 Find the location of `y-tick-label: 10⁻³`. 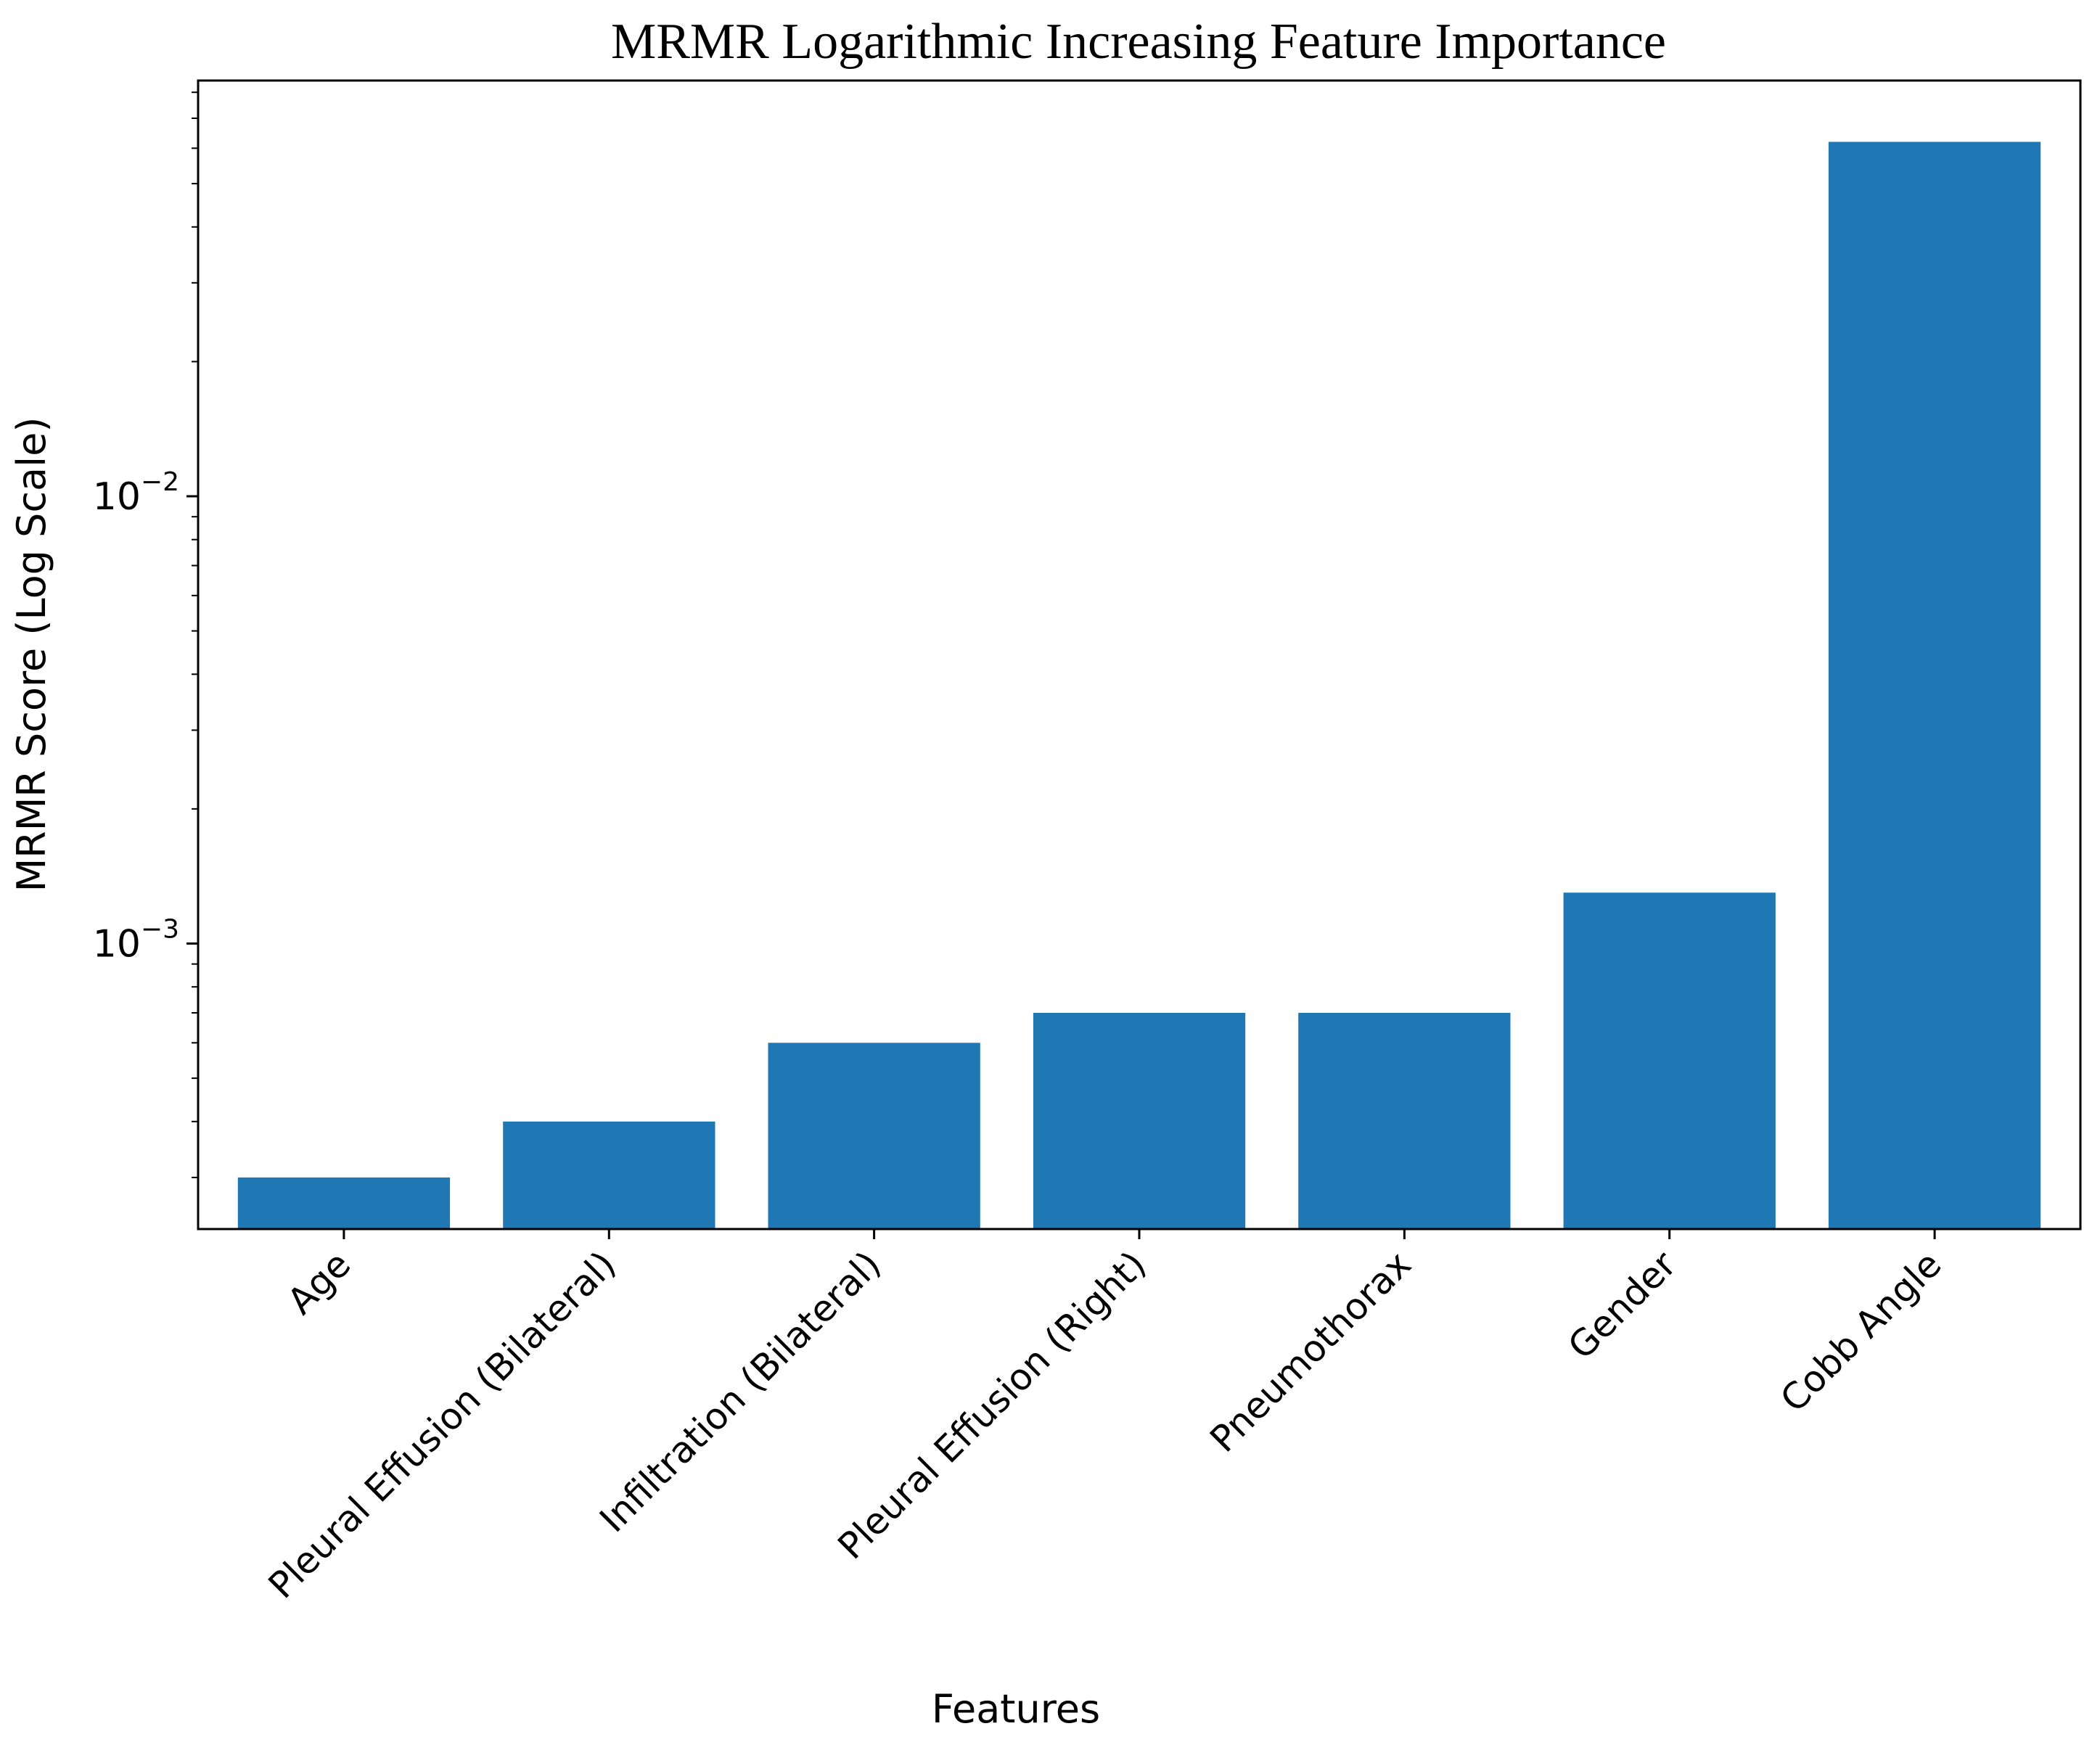

y-tick-label: 10⁻³ is located at coordinates (136, 940).